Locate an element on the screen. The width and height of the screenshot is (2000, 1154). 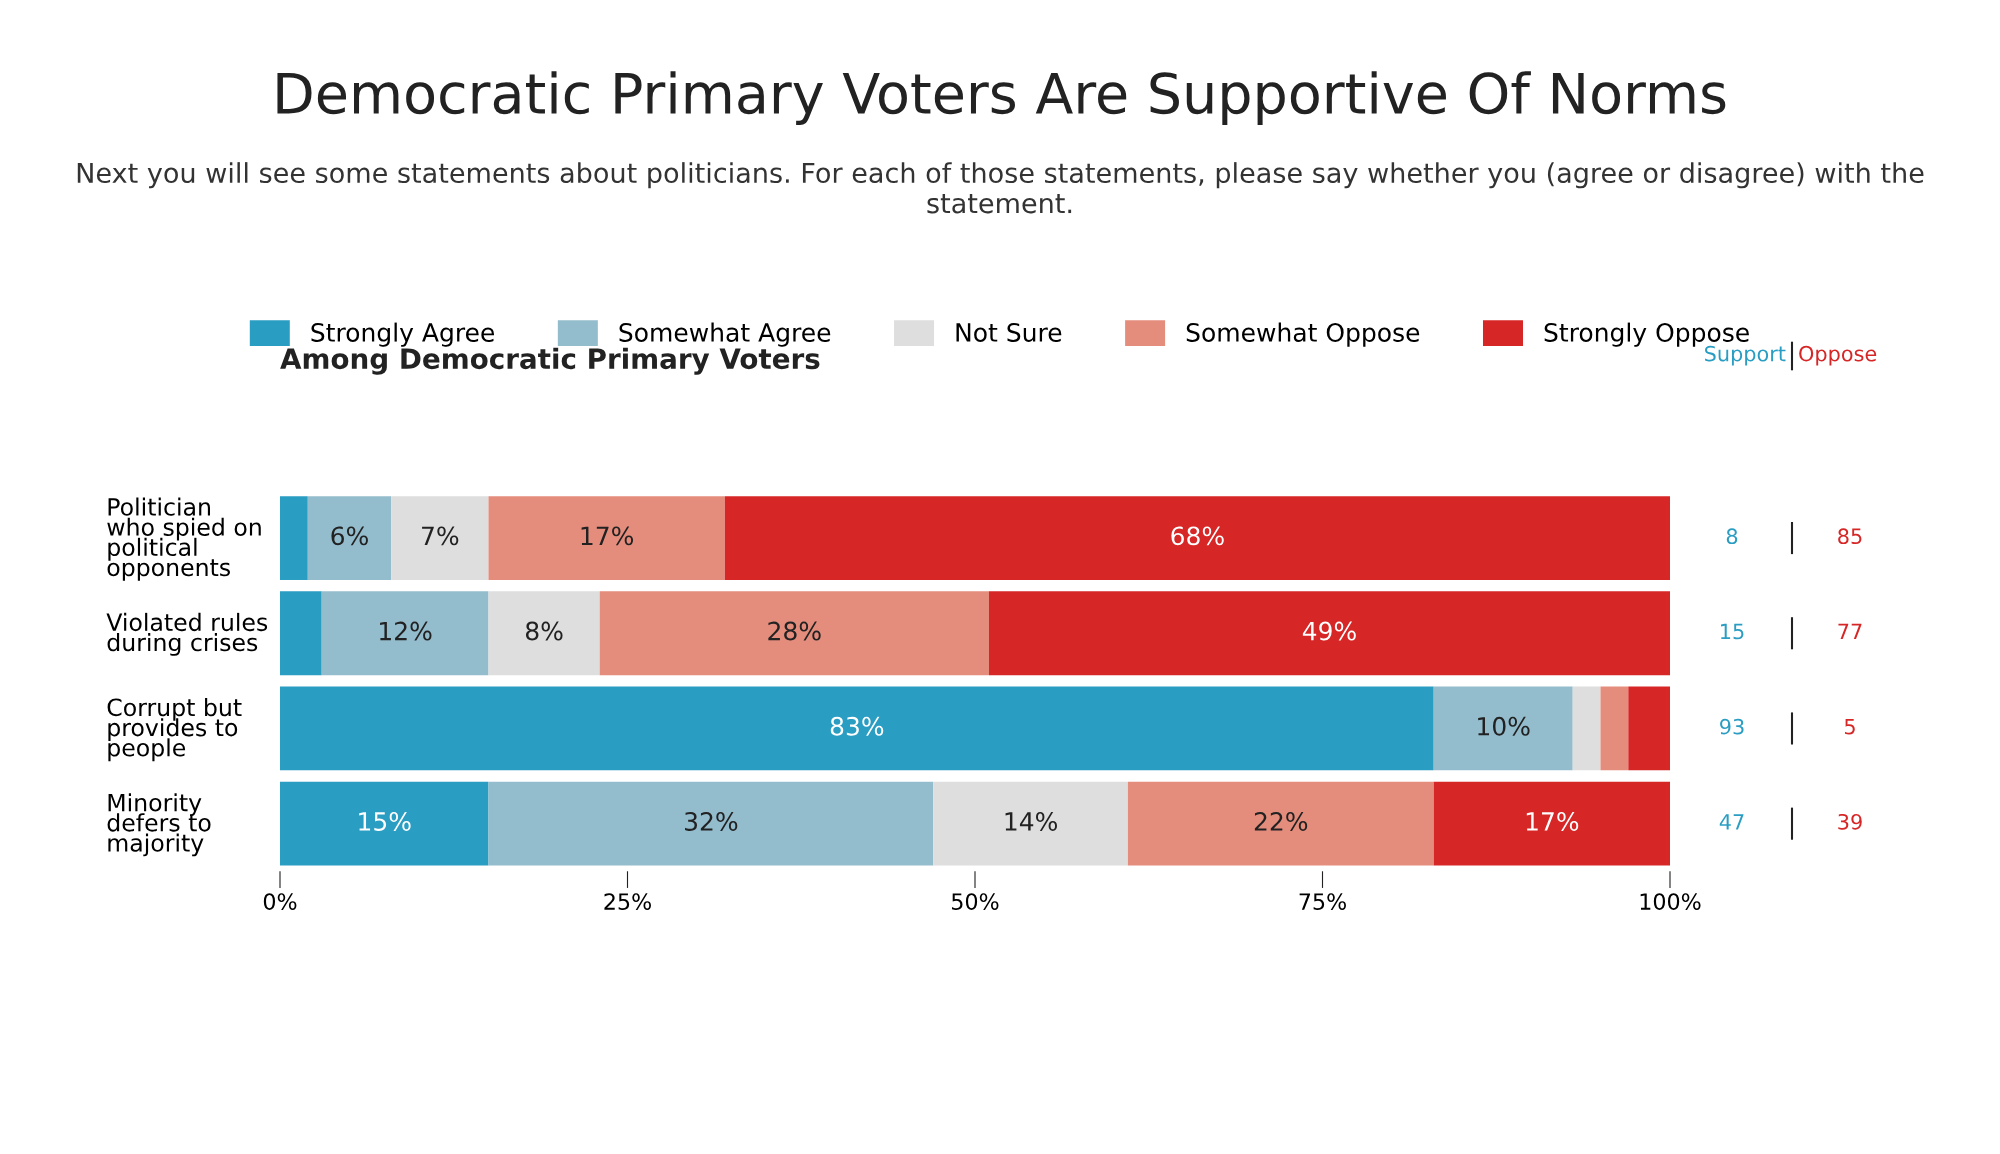
legend-label: Somewhat Agree is located at coordinates (725, 334).